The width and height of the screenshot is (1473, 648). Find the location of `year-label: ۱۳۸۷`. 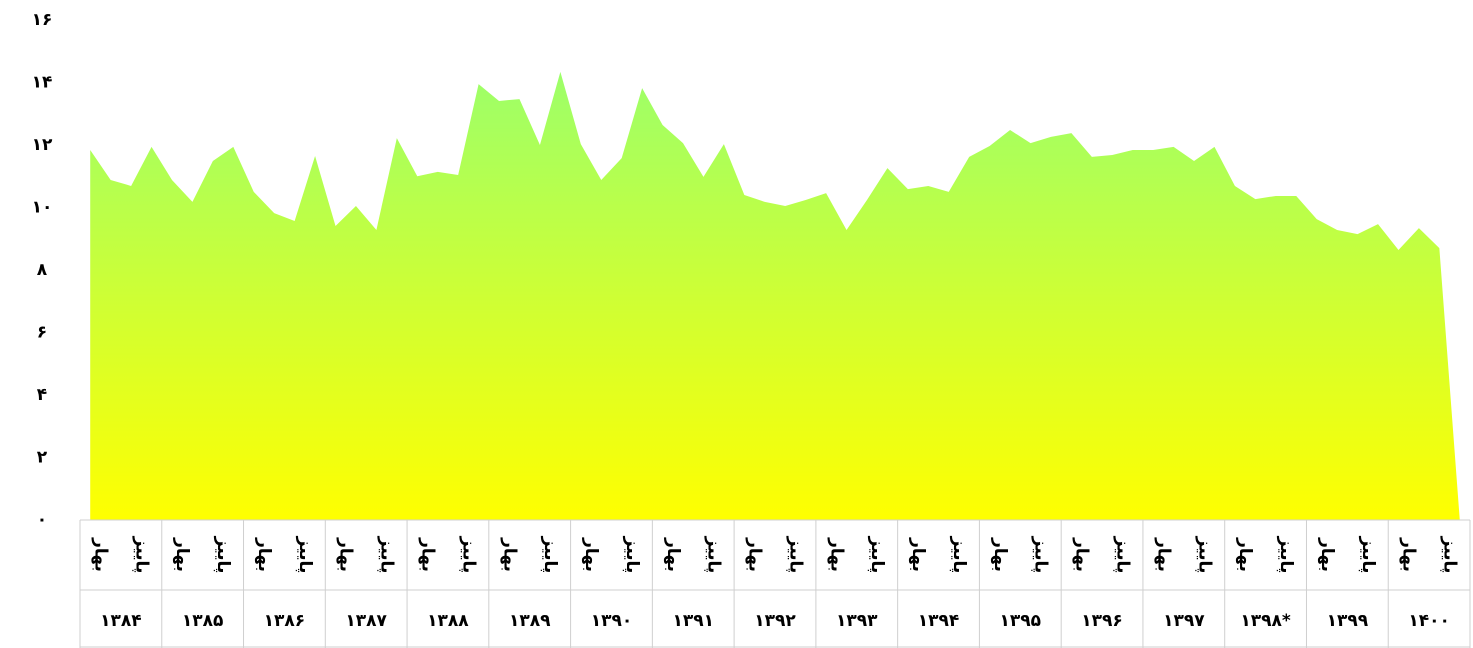

year-label: ۱۳۸۷ is located at coordinates (366, 621).